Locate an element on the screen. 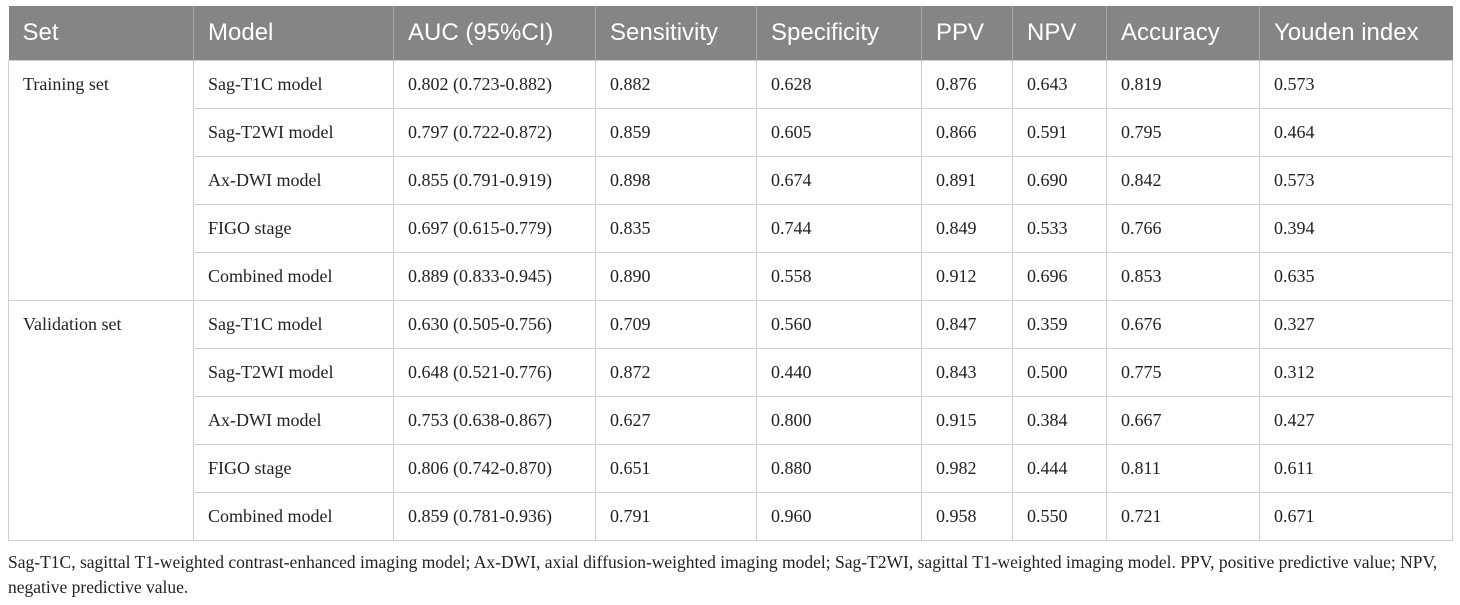 The height and width of the screenshot is (605, 1460). table-cell: 0.643 is located at coordinates (1059, 84).